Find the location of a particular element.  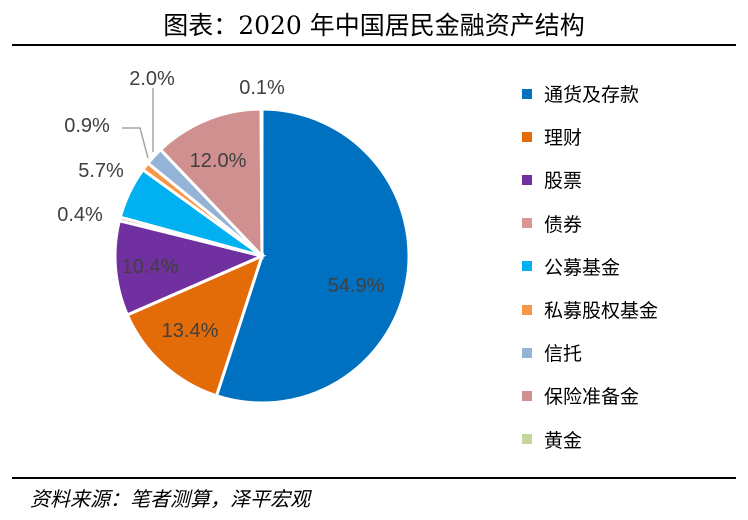

data-label: 13.4% is located at coordinates (190, 331).